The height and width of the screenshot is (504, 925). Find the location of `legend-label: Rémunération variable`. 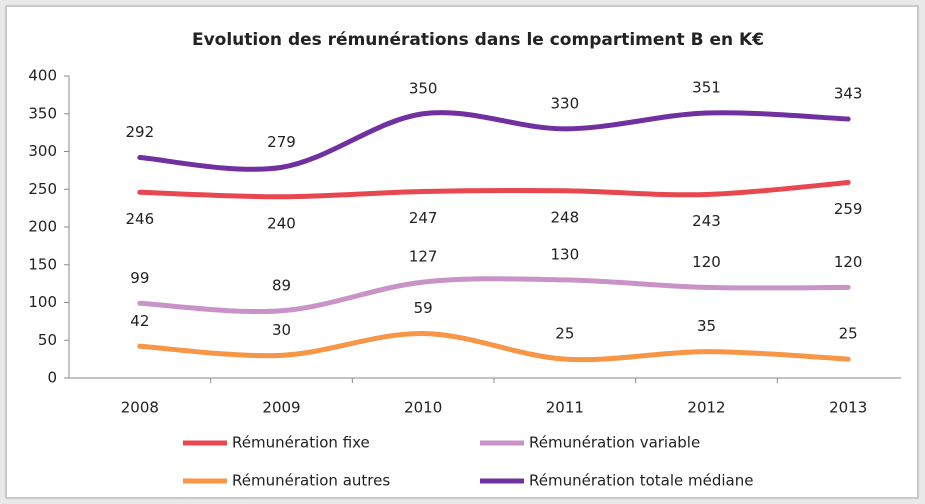

legend-label: Rémunération variable is located at coordinates (614, 443).